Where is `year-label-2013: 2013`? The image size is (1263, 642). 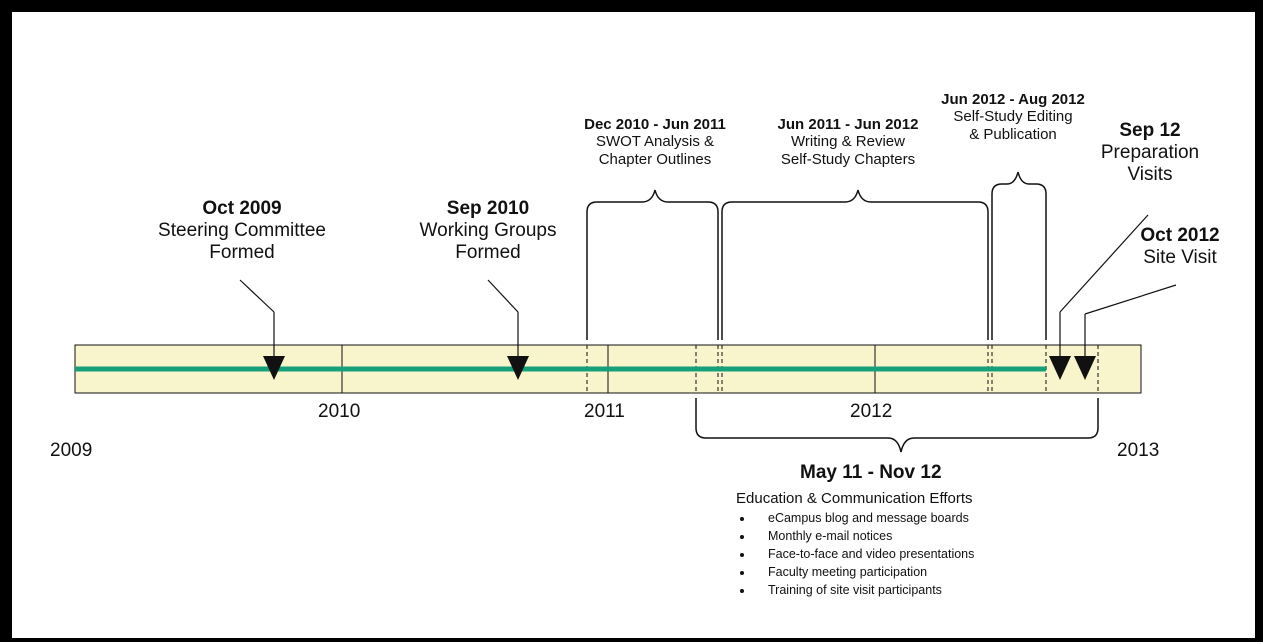 year-label-2013: 2013 is located at coordinates (1138, 450).